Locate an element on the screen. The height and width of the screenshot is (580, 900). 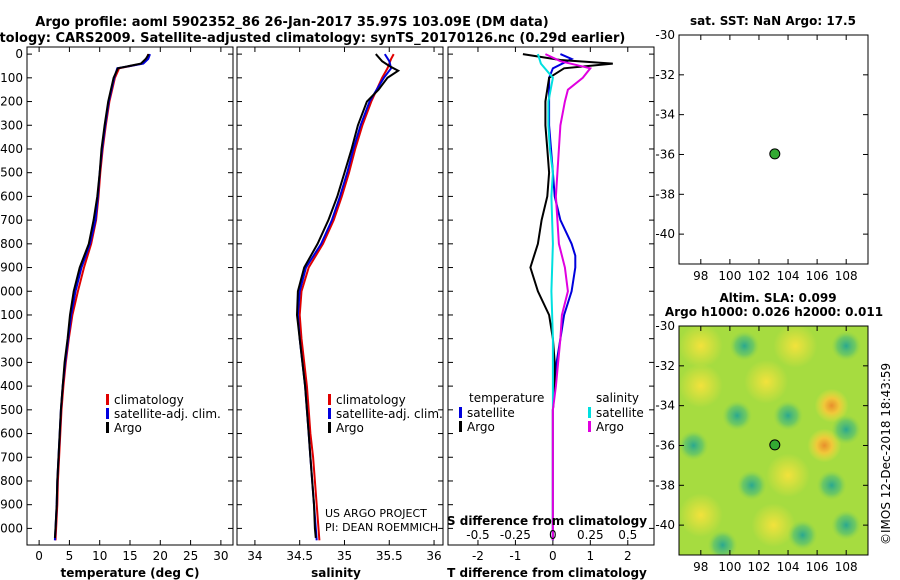
legend-salinity-argo-swatch is located at coordinates (589, 426).